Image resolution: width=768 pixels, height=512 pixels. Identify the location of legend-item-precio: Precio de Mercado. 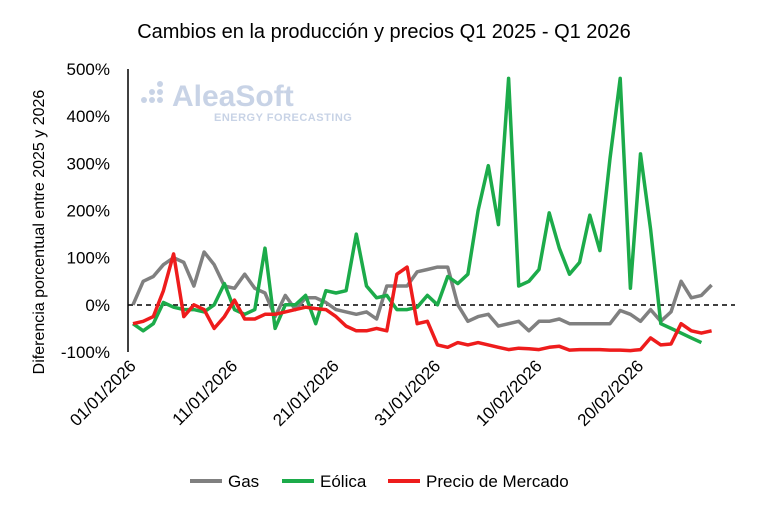
(478, 481).